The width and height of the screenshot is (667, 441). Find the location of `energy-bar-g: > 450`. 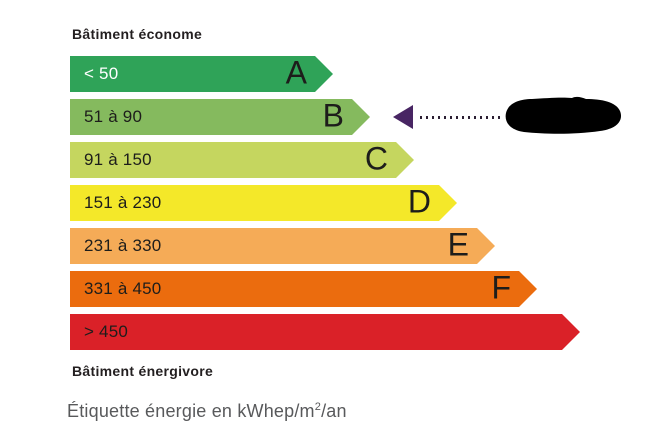

energy-bar-g: > 450 is located at coordinates (325, 332).